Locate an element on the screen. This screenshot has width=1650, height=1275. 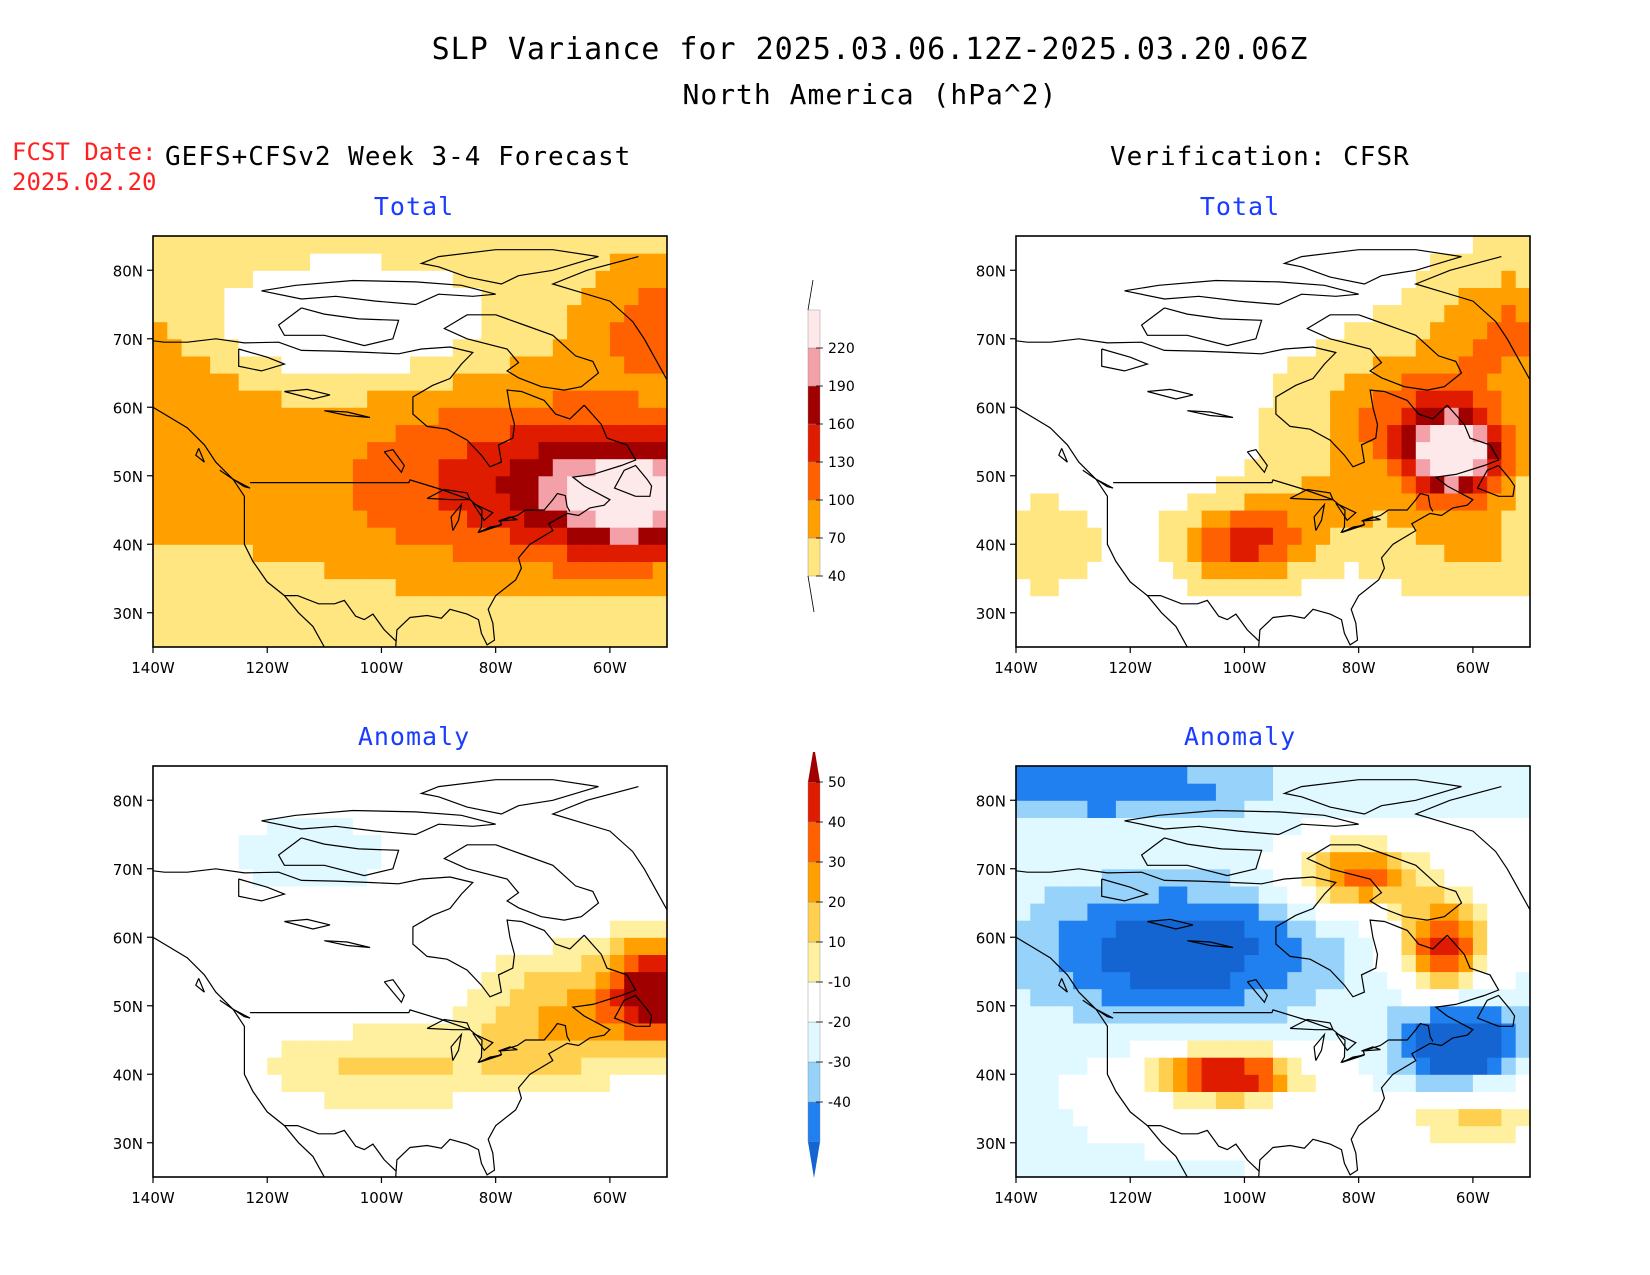
lat-tick-label: 40N is located at coordinates (991, 1075).